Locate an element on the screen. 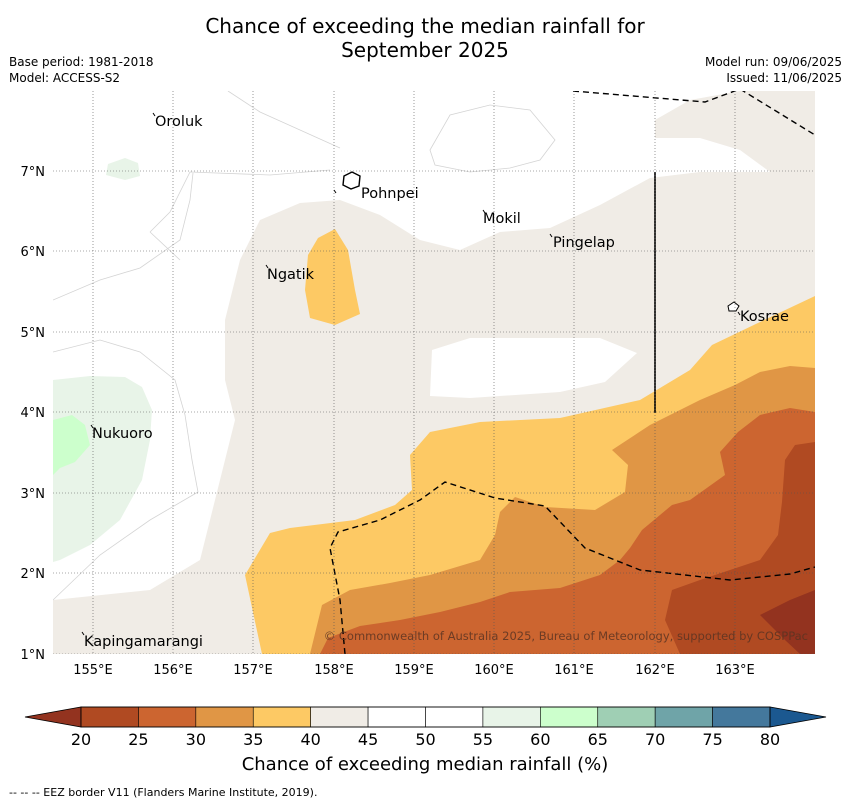 The height and width of the screenshot is (804, 850). colorbar-tick-label: 40 is located at coordinates (310, 739).